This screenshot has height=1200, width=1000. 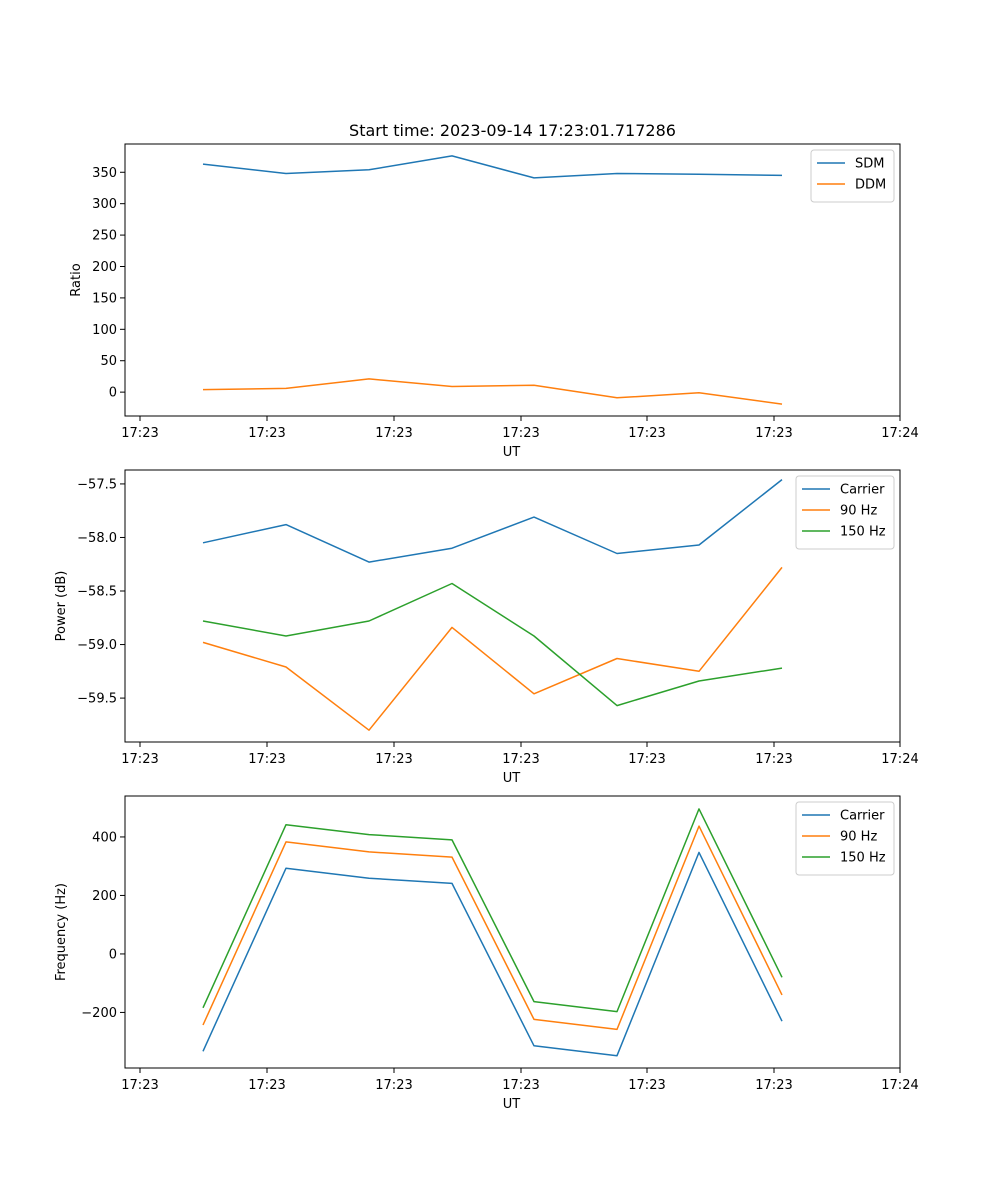 I want to click on legend-label: SDM, so click(x=869, y=164).